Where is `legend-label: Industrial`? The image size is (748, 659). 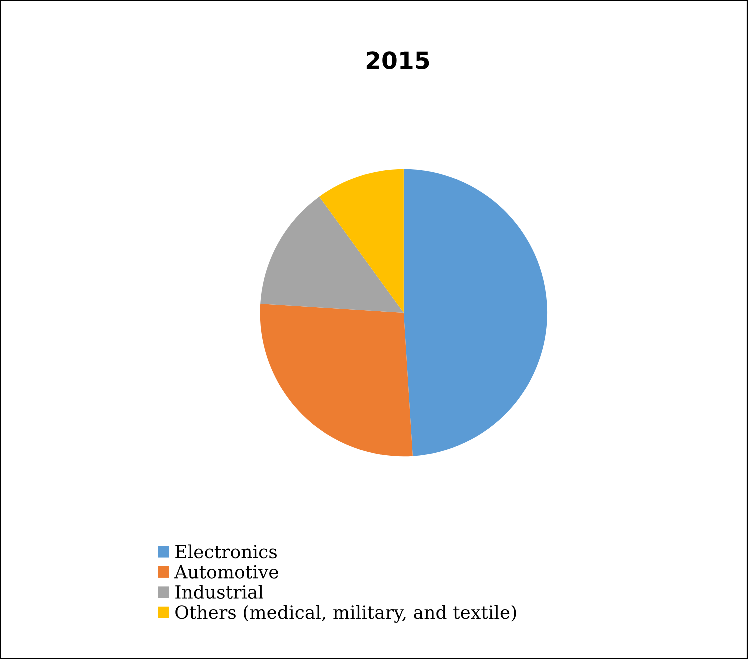
legend-label: Industrial is located at coordinates (220, 592).